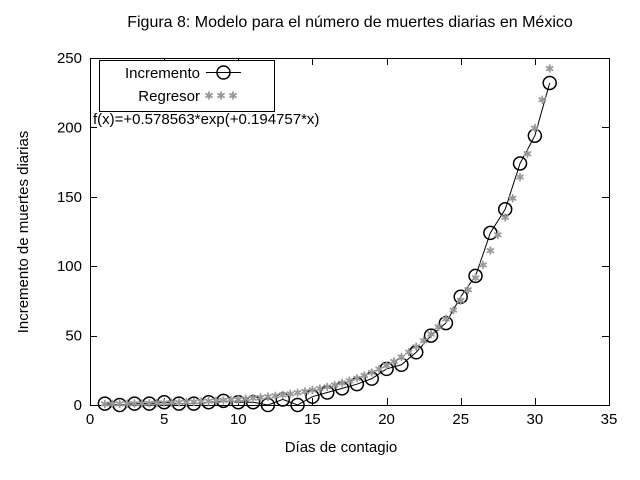 The width and height of the screenshot is (640, 480). I want to click on y-tick-label: 100, so click(69, 266).